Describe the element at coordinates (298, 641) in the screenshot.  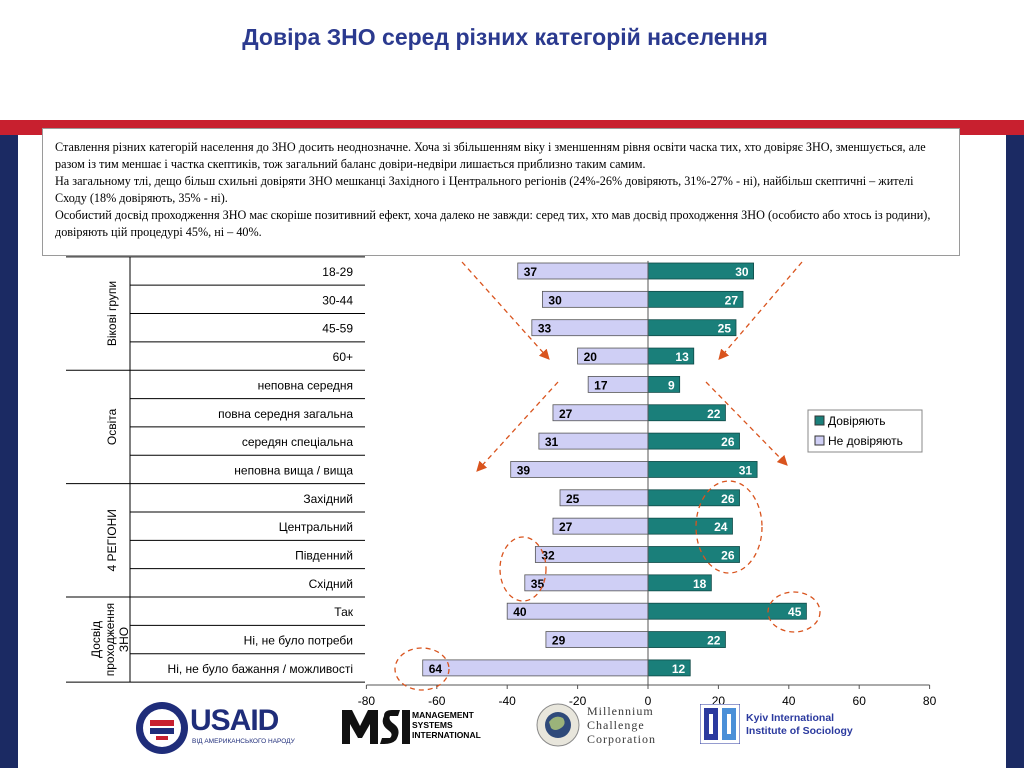
I see `category-label: Ні, не було потреби` at that location.